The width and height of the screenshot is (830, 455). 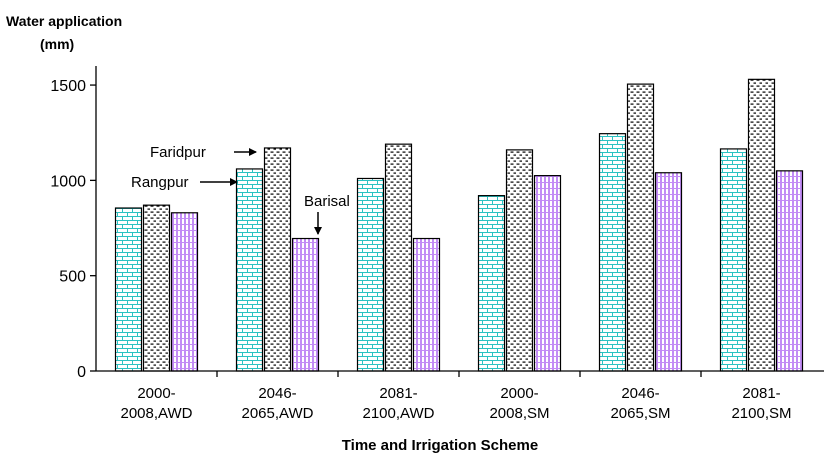 What do you see at coordinates (68, 86) in the screenshot?
I see `y-tick-label: 1500` at bounding box center [68, 86].